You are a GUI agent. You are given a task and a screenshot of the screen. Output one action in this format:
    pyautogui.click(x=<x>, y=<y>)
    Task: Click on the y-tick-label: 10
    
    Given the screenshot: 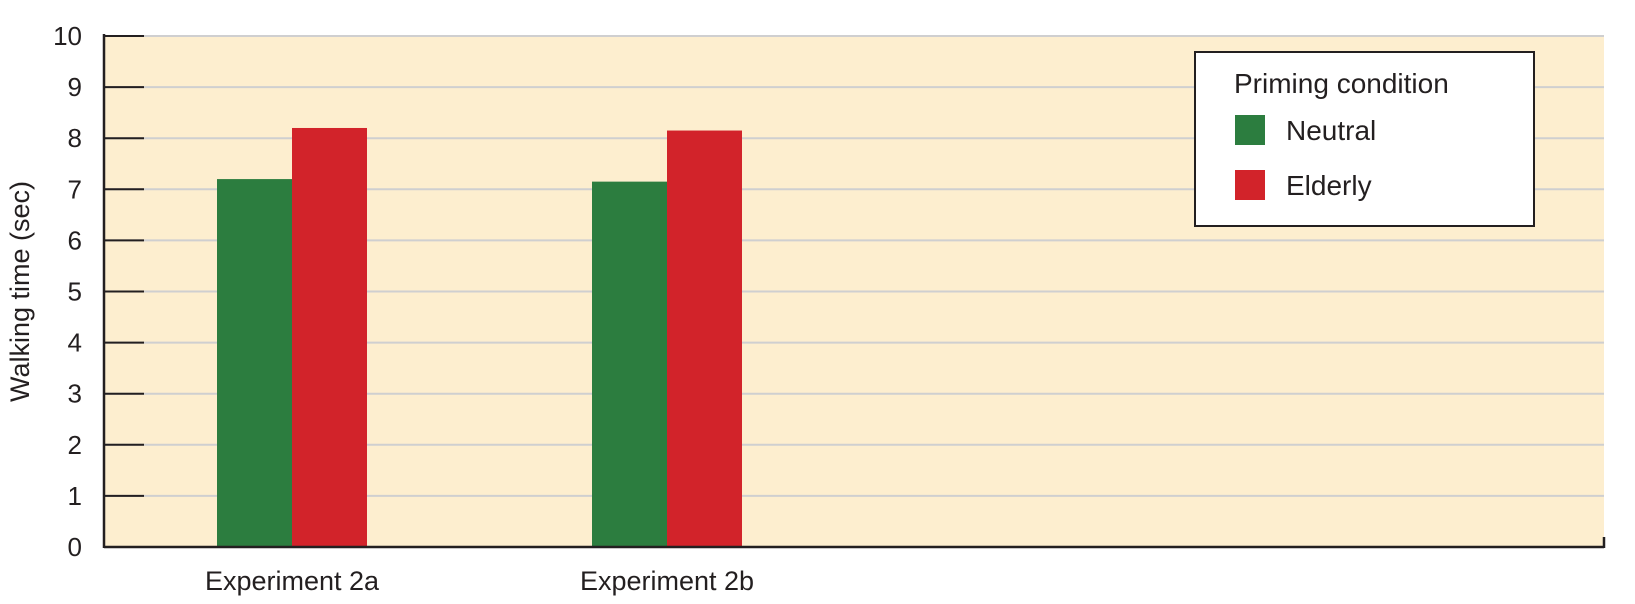 What is the action you would take?
    pyautogui.click(x=67, y=36)
    